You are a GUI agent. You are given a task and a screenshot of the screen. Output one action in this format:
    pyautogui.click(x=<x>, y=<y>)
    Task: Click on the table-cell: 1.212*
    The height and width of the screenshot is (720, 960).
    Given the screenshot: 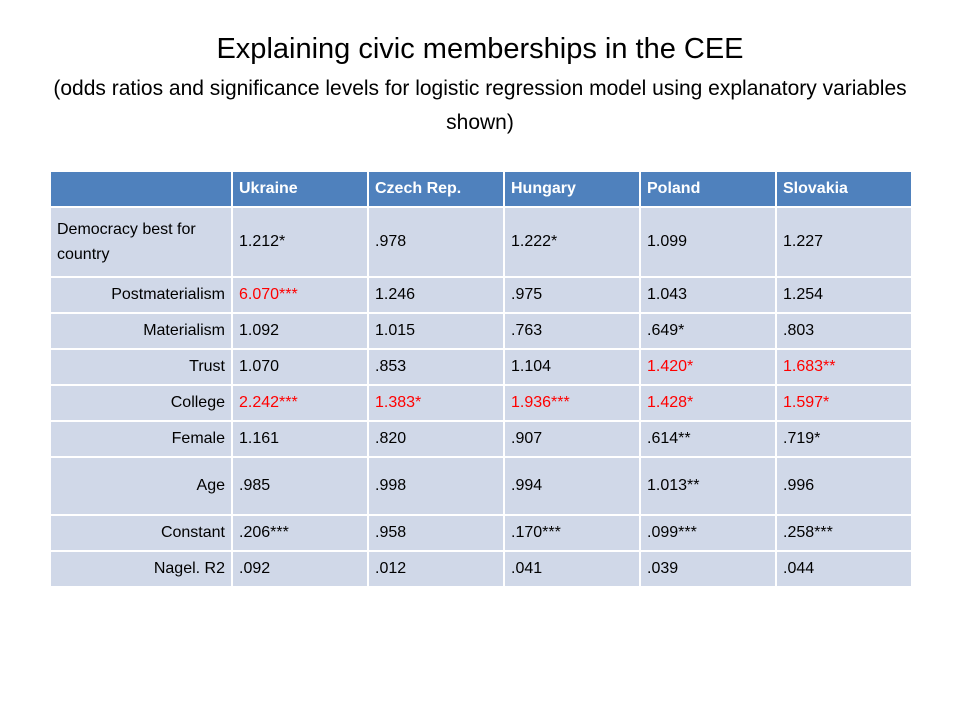 What is the action you would take?
    pyautogui.click(x=300, y=242)
    